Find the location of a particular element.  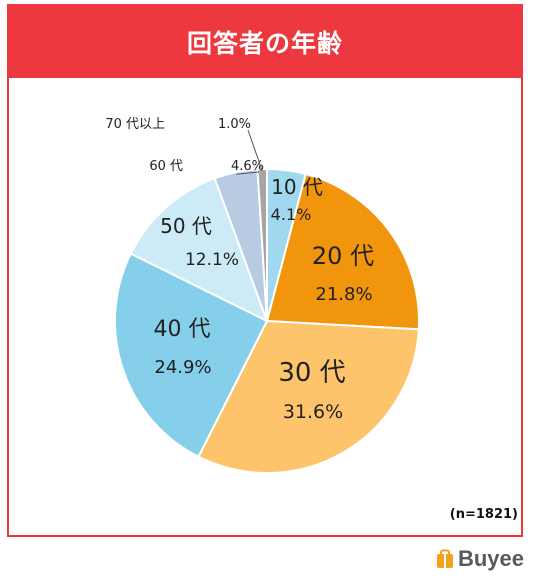

title-bar: 回答者の年齢 is located at coordinates (265, 42).